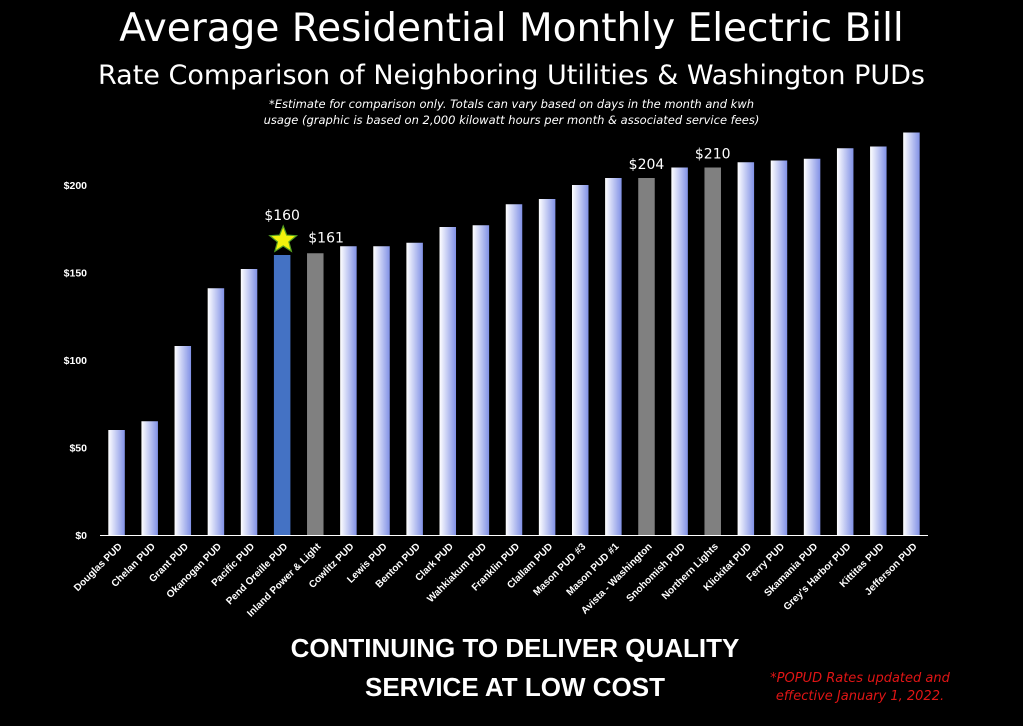  What do you see at coordinates (315, 394) in the screenshot?
I see `bar-inland-power-light` at bounding box center [315, 394].